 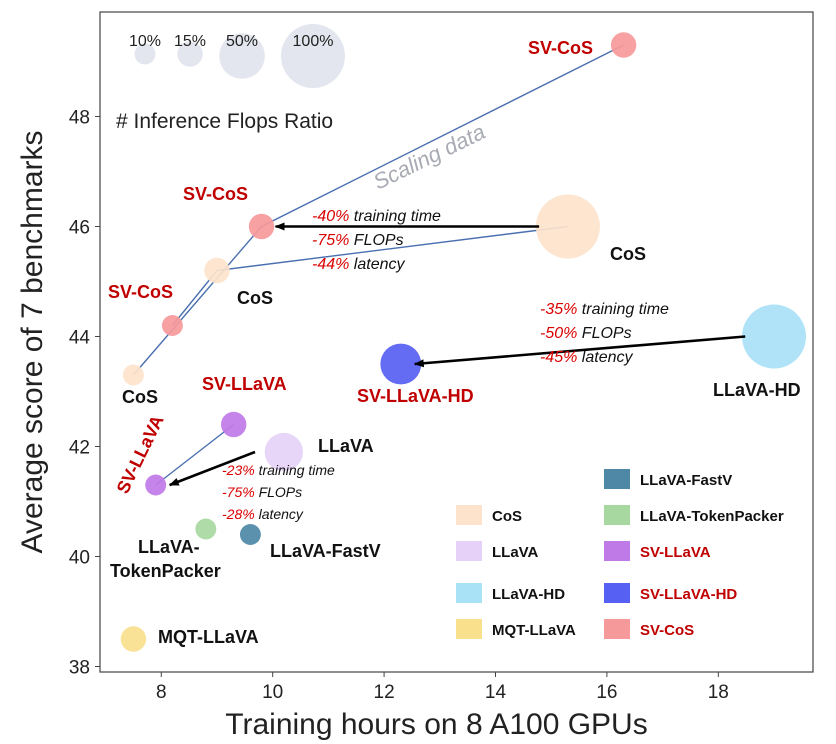 I want to click on reduction-percent: -23%, so click(x=238, y=470).